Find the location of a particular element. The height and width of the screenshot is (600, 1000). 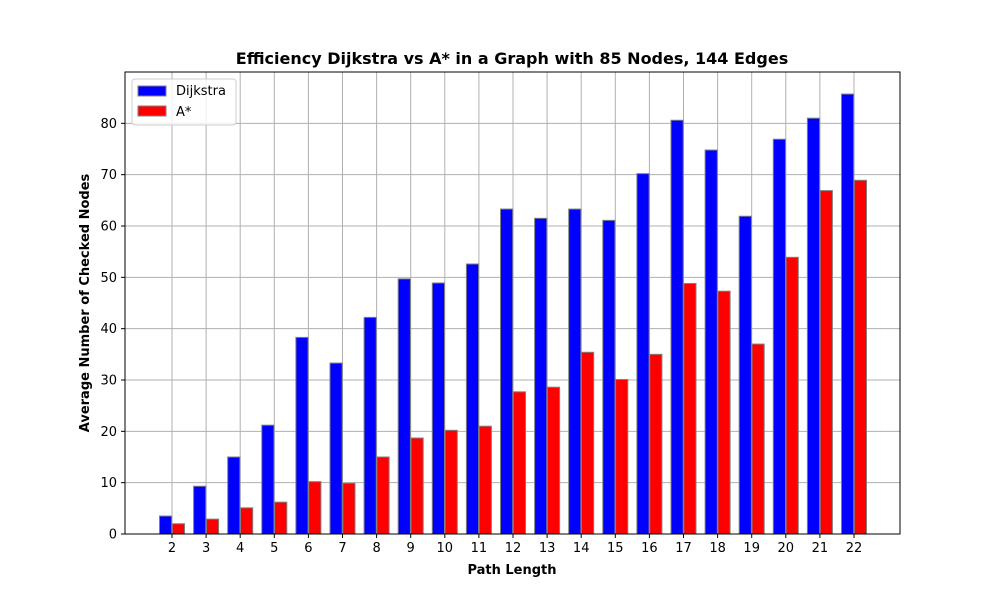

legend-label-astar: A* is located at coordinates (184, 112).